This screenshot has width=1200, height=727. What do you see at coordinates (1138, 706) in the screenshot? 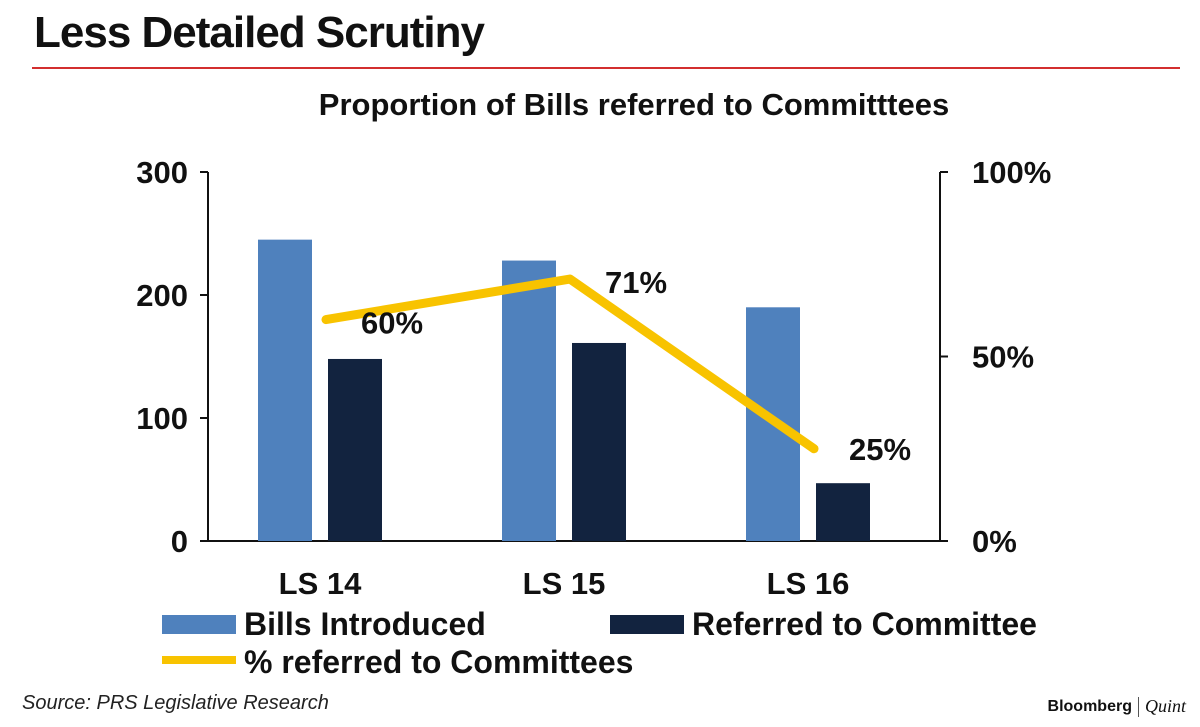
I see `brand-separator` at bounding box center [1138, 706].